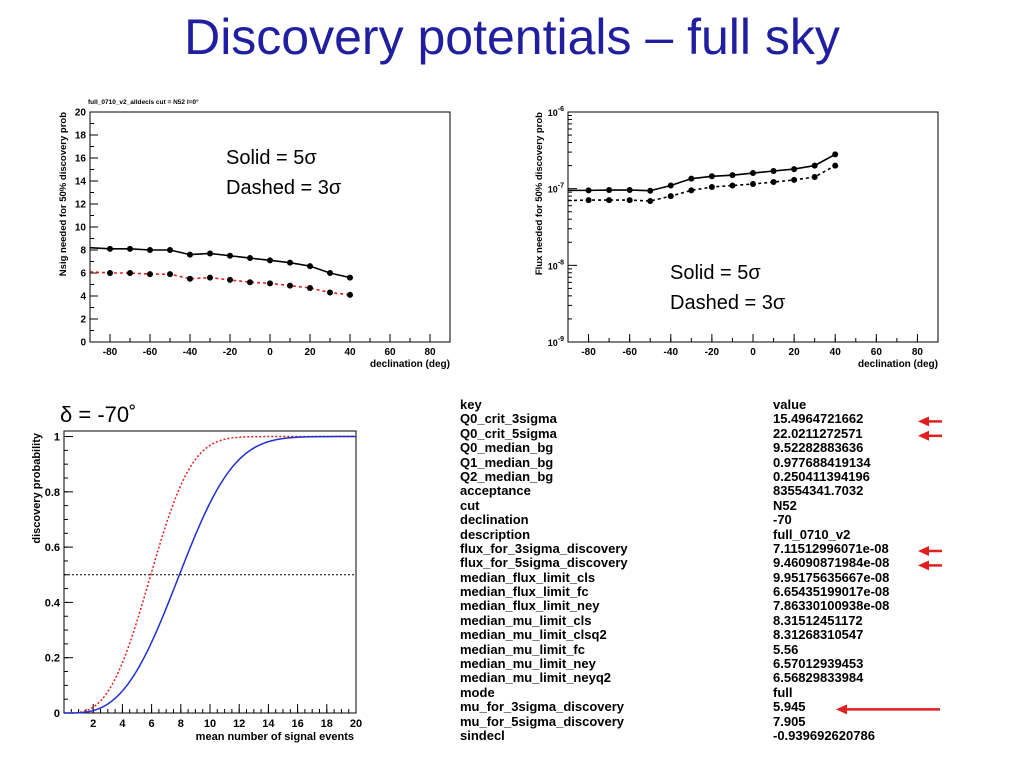  Describe the element at coordinates (327, 724) in the screenshot. I see `x-tick-label: 18` at that location.